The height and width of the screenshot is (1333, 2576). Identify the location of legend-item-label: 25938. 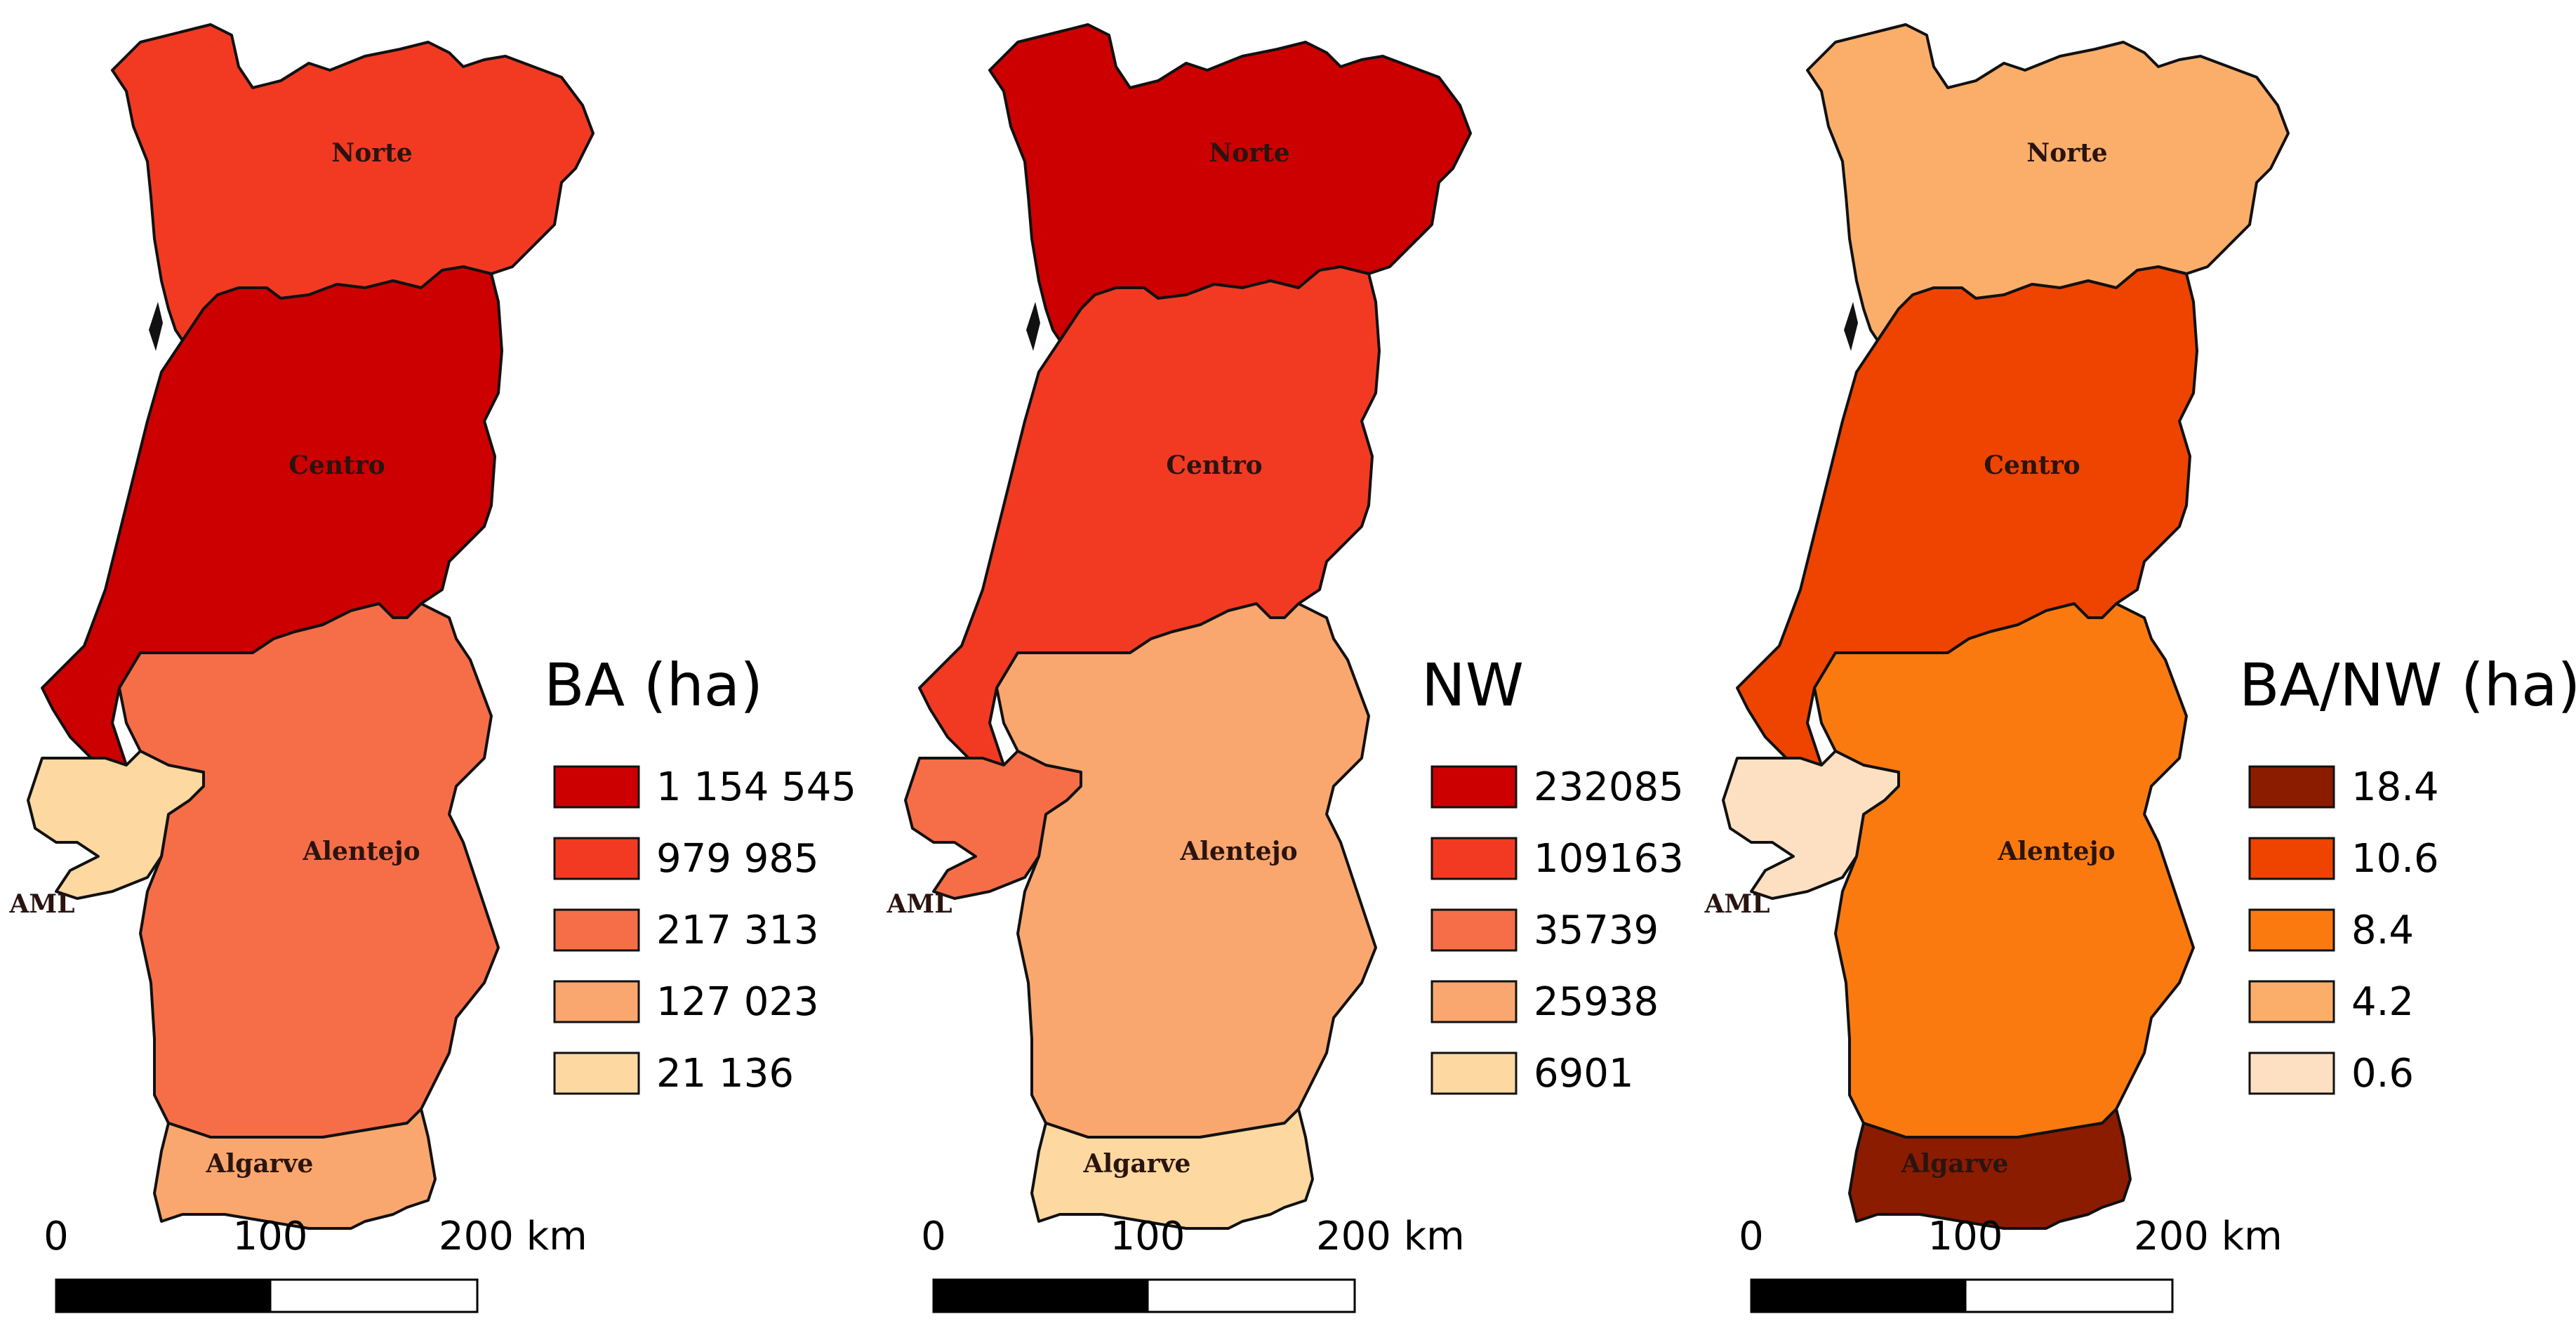
(1597, 1002).